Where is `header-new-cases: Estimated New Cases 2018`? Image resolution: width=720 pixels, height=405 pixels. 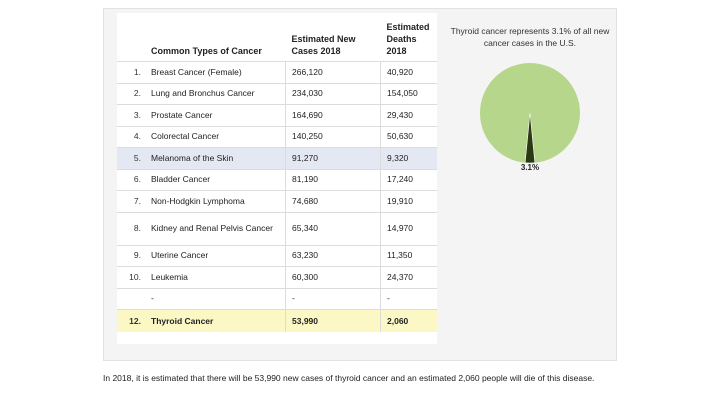 header-new-cases: Estimated New Cases 2018 is located at coordinates (323, 45).